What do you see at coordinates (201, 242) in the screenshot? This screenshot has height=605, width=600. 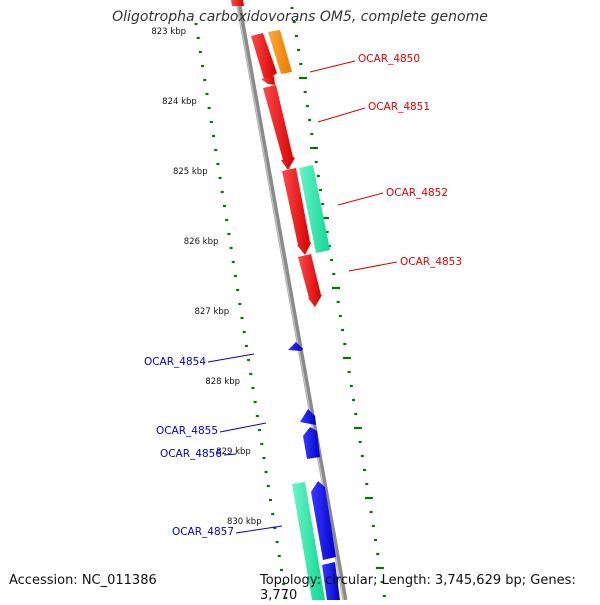 I see `kbp-label: 826 kbp` at bounding box center [201, 242].